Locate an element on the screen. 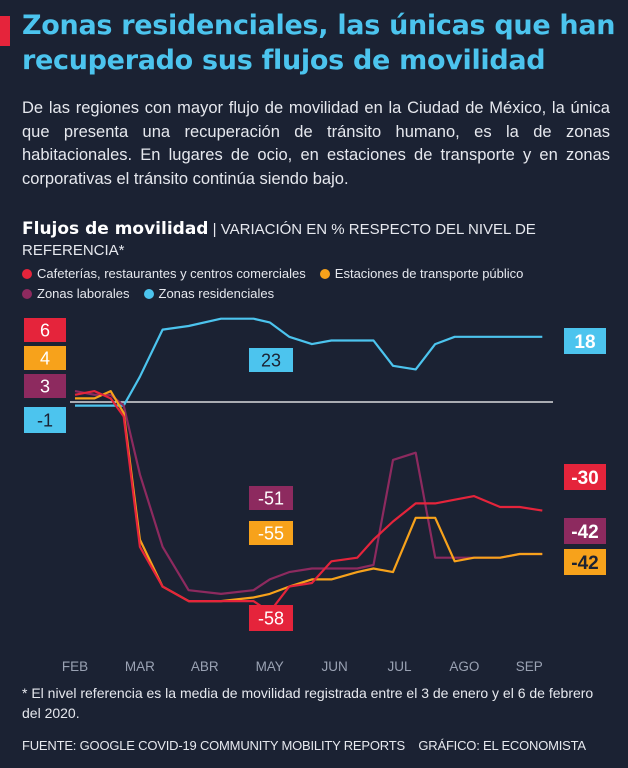  title-accent-bar is located at coordinates (5, 31).